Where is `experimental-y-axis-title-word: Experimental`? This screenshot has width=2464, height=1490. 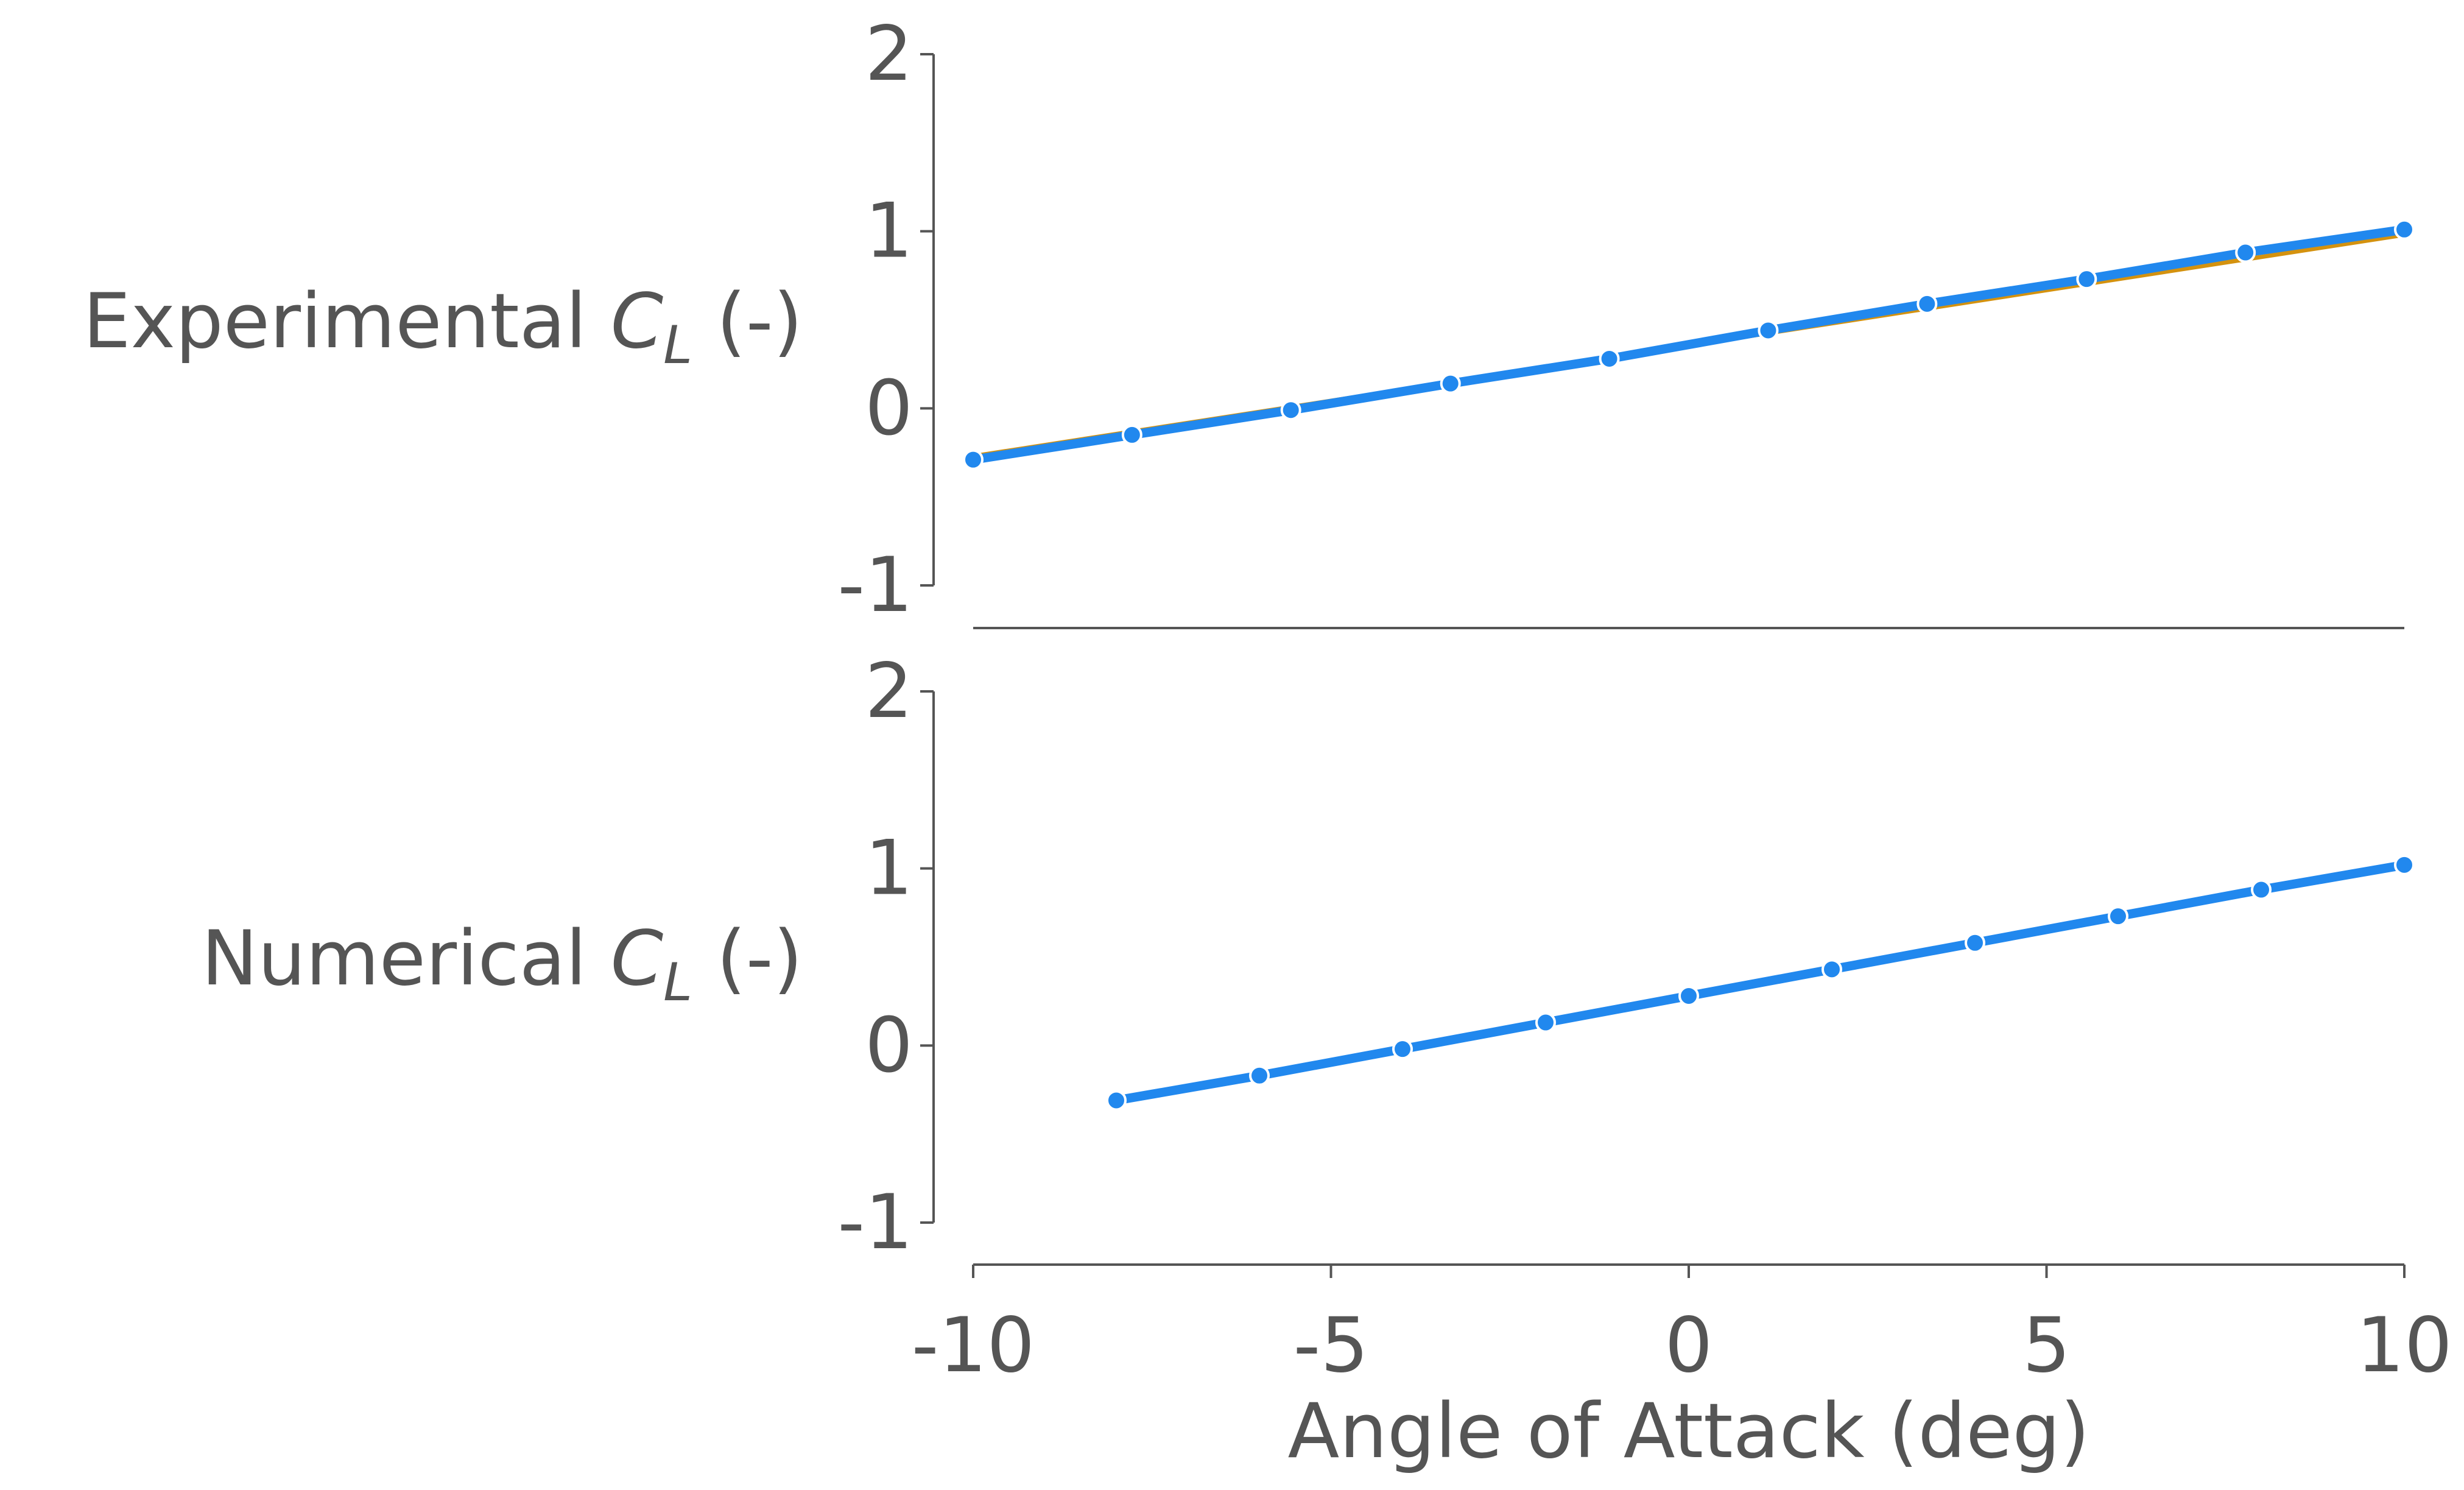
experimental-y-axis-title-word: Experimental is located at coordinates (346, 321).